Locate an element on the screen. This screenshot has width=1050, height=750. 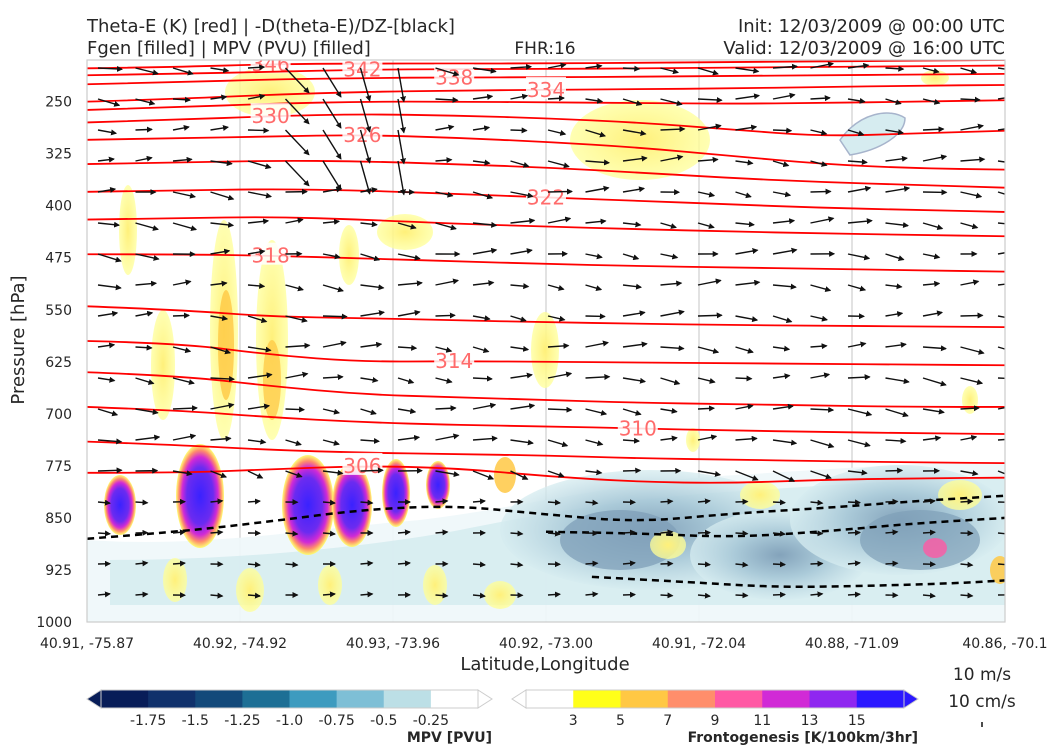
title-center: FHR:16 is located at coordinates (544, 49).